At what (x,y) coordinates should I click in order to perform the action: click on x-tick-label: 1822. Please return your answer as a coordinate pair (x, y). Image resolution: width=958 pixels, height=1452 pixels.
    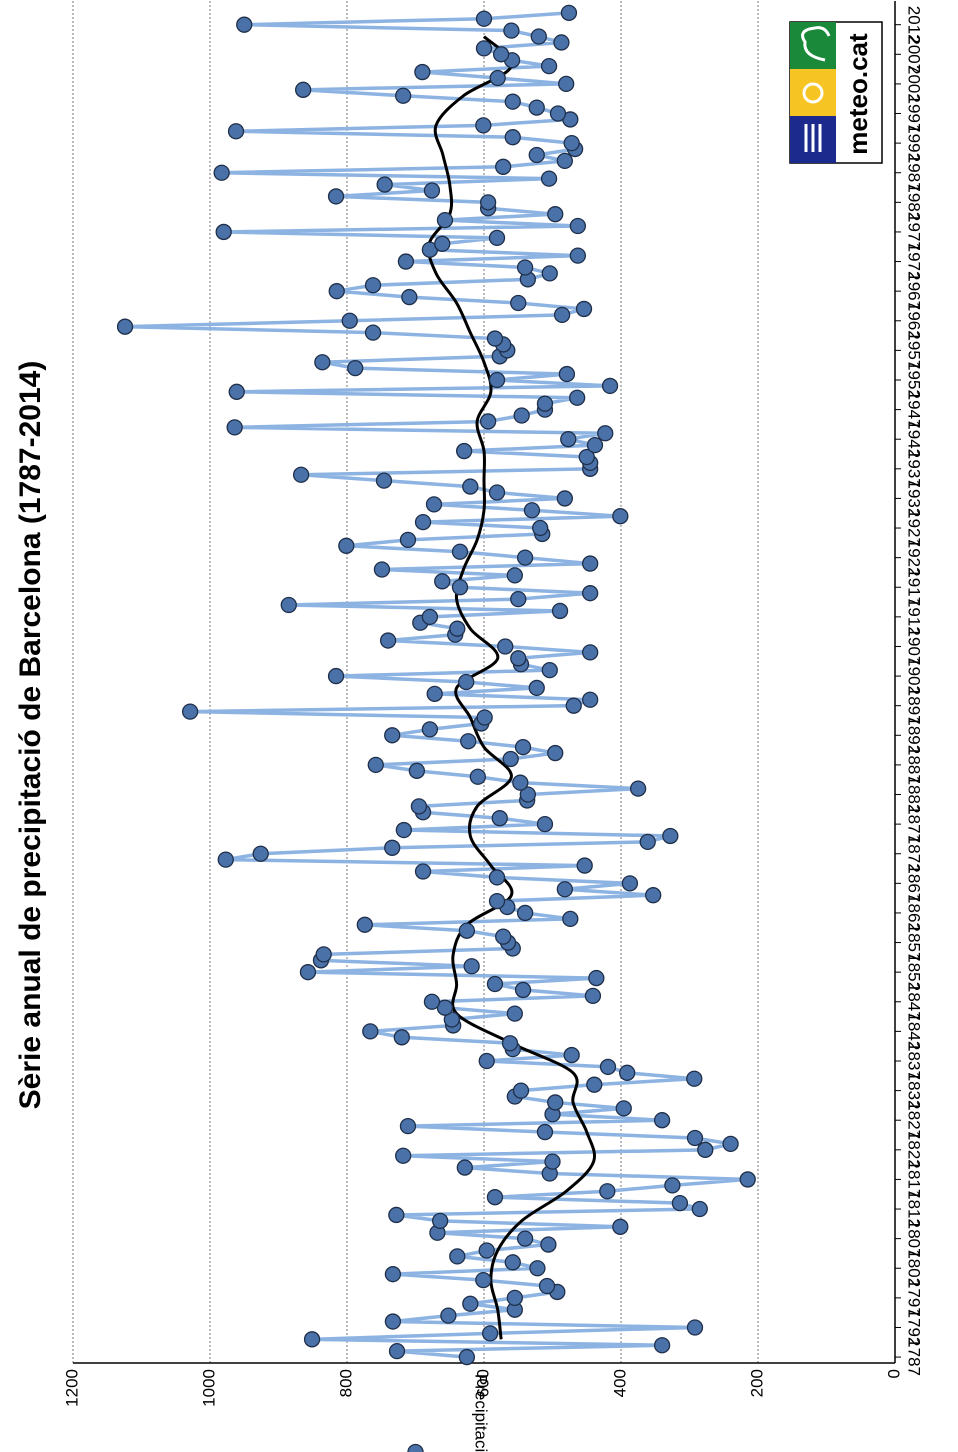
    Looking at the image, I should click on (914, 1150).